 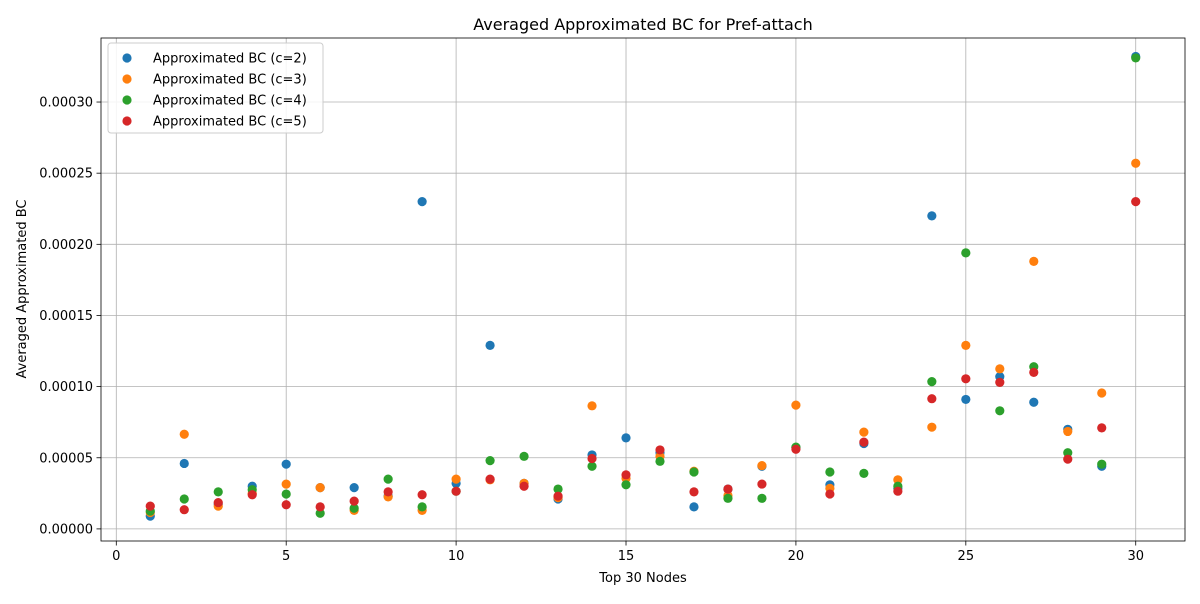 What do you see at coordinates (642, 578) in the screenshot?
I see `x-axis-title: Top 30 Nodes` at bounding box center [642, 578].